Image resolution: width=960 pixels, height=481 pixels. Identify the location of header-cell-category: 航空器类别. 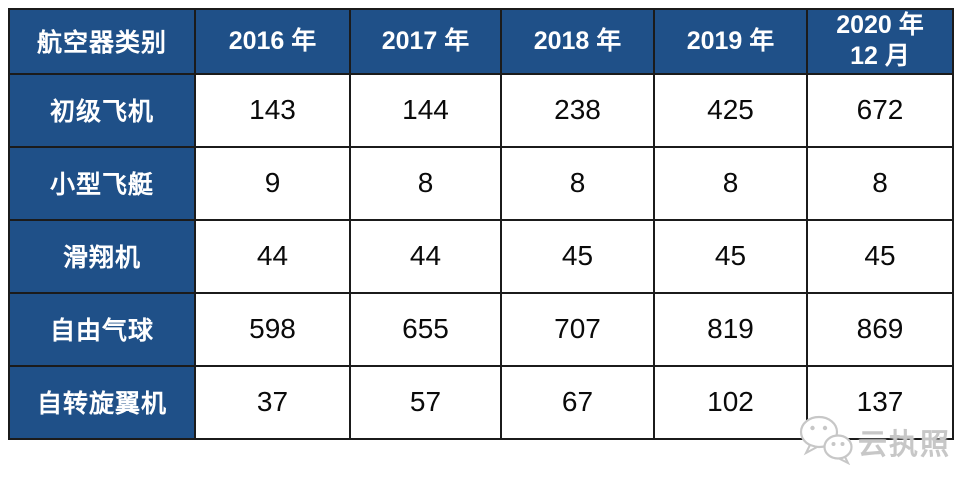
(102, 41).